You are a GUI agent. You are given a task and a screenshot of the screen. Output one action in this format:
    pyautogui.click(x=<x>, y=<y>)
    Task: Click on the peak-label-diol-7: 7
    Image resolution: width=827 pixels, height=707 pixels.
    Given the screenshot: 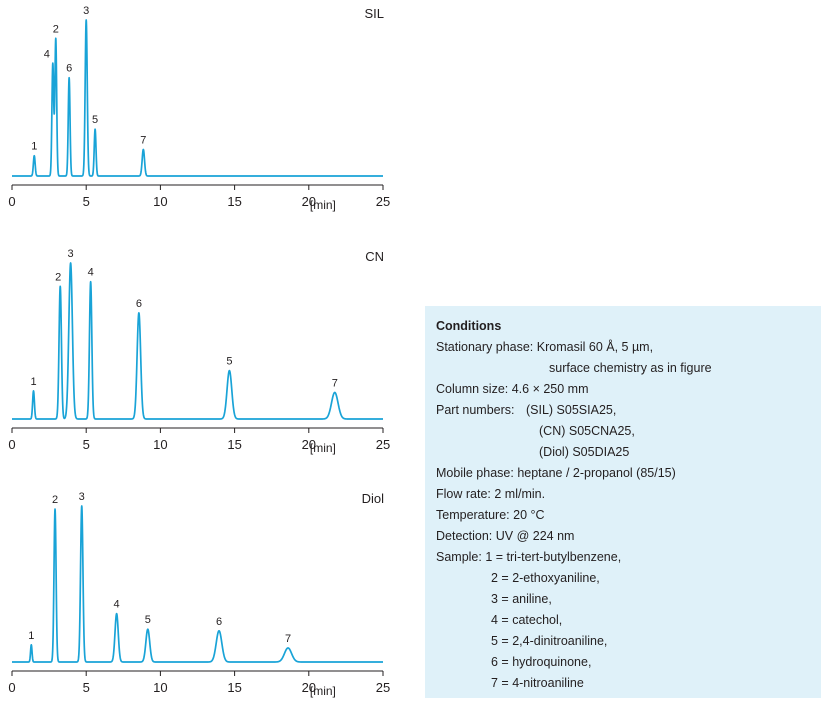 What is the action you would take?
    pyautogui.click(x=288, y=639)
    